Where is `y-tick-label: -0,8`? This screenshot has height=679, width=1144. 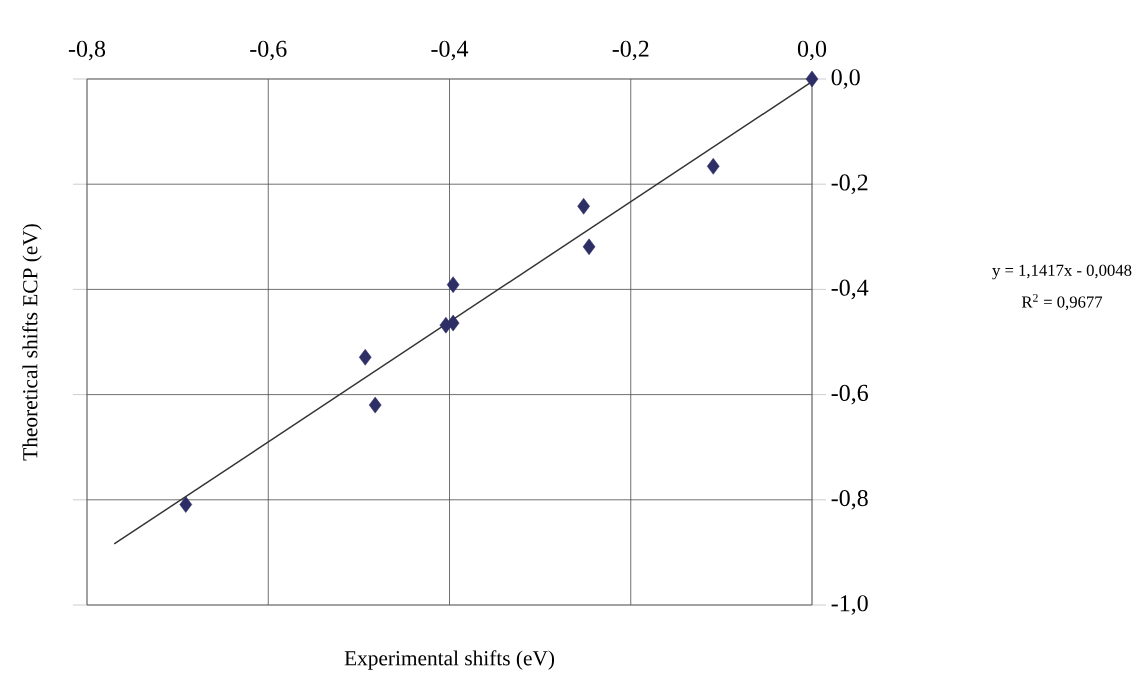 y-tick-label: -0,8 is located at coordinates (849, 499).